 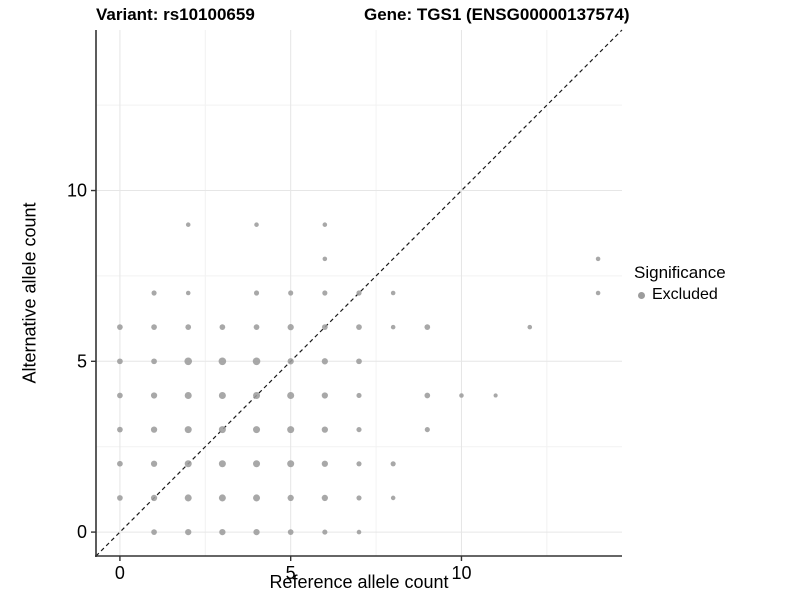 I want to click on legend-title: Significance, so click(x=680, y=272).